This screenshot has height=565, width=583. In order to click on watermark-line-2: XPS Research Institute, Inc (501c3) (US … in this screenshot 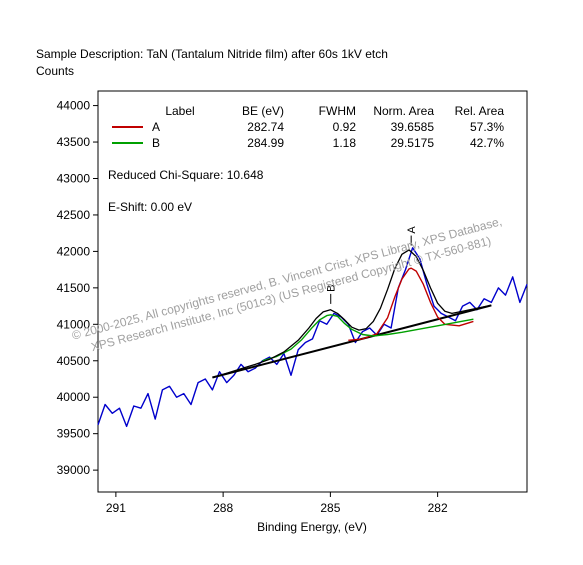, I will do `click(291, 294)`.